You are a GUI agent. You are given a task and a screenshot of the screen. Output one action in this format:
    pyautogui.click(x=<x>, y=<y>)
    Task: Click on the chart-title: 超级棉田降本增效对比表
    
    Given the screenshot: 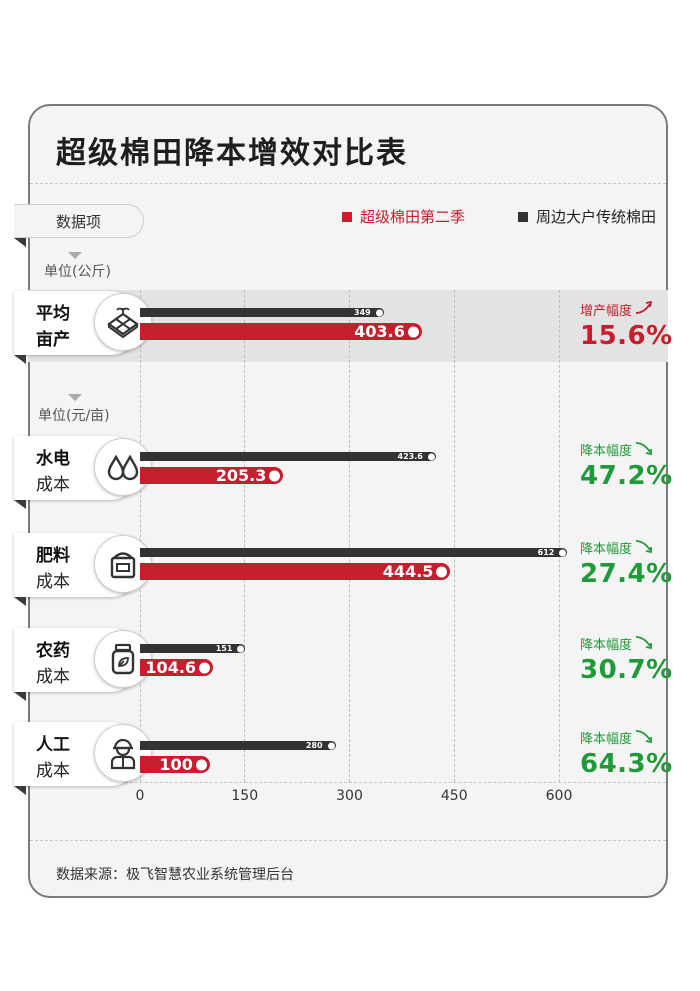 What is the action you would take?
    pyautogui.click(x=232, y=153)
    